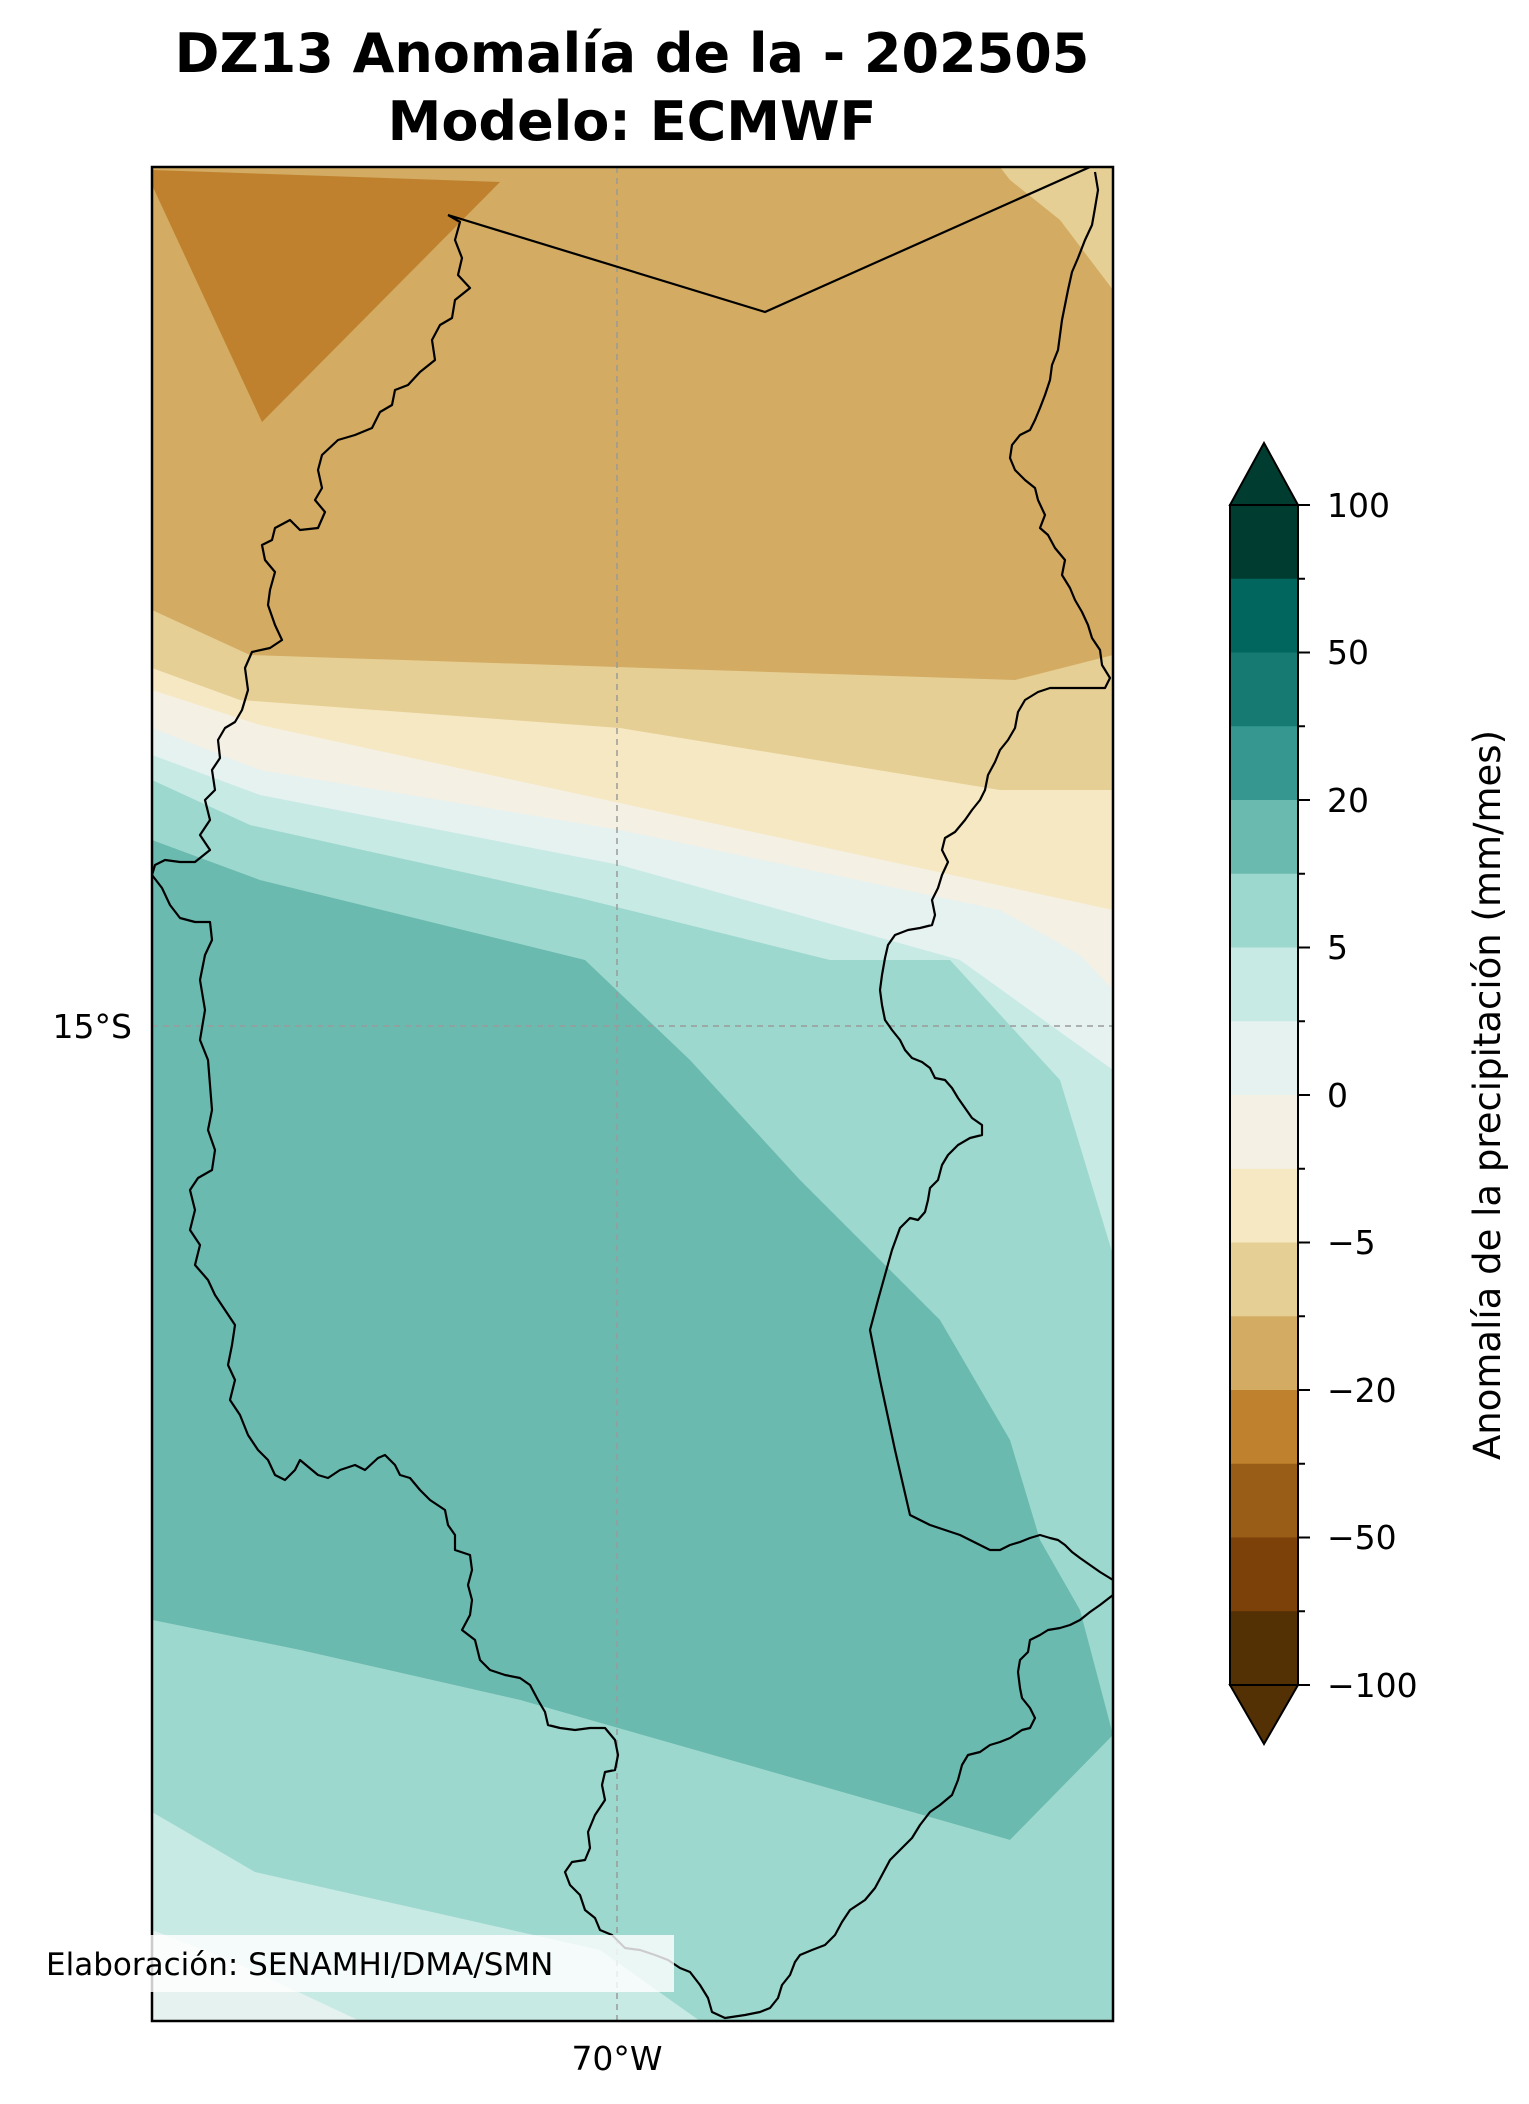  What do you see at coordinates (632, 53) in the screenshot?
I see `title-line1: DZ13 Anomalía de la - 202505` at bounding box center [632, 53].